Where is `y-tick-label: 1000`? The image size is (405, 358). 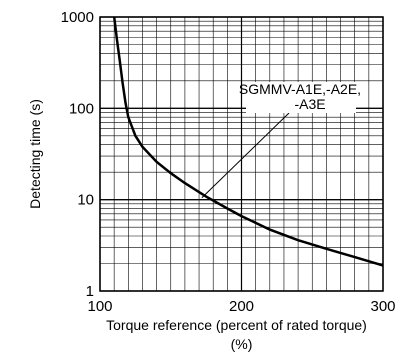 y-tick-label: 1000 is located at coordinates (77, 17).